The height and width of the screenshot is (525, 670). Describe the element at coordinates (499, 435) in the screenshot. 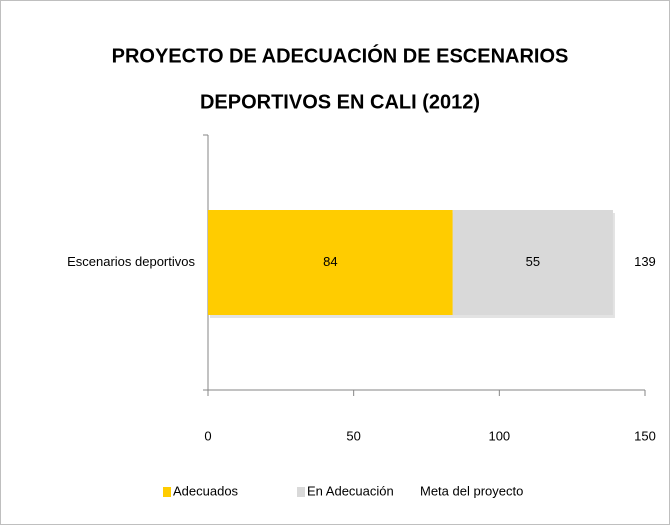

I see `x-tick-label: 100` at that location.